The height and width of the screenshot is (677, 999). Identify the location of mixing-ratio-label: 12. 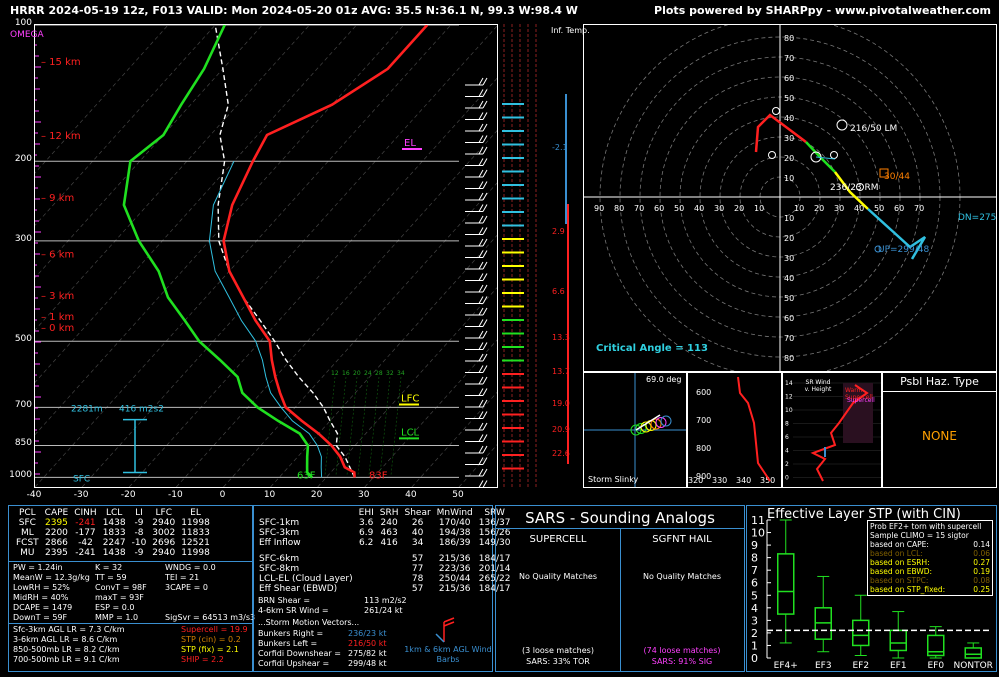
(335, 373).